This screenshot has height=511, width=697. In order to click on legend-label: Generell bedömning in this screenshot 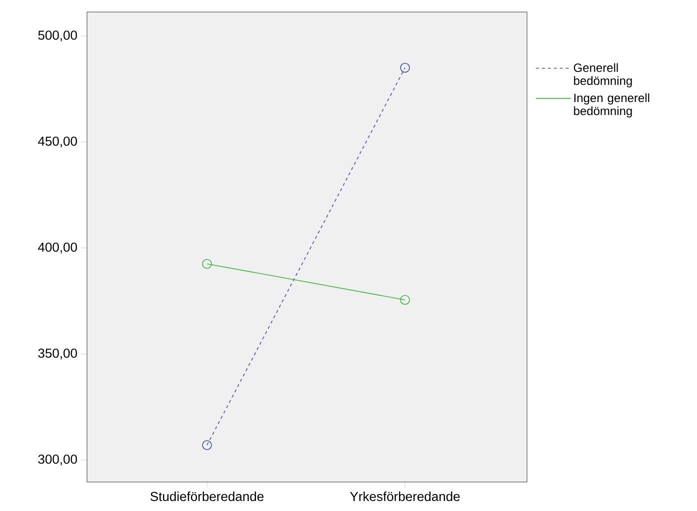, I will do `click(603, 75)`.